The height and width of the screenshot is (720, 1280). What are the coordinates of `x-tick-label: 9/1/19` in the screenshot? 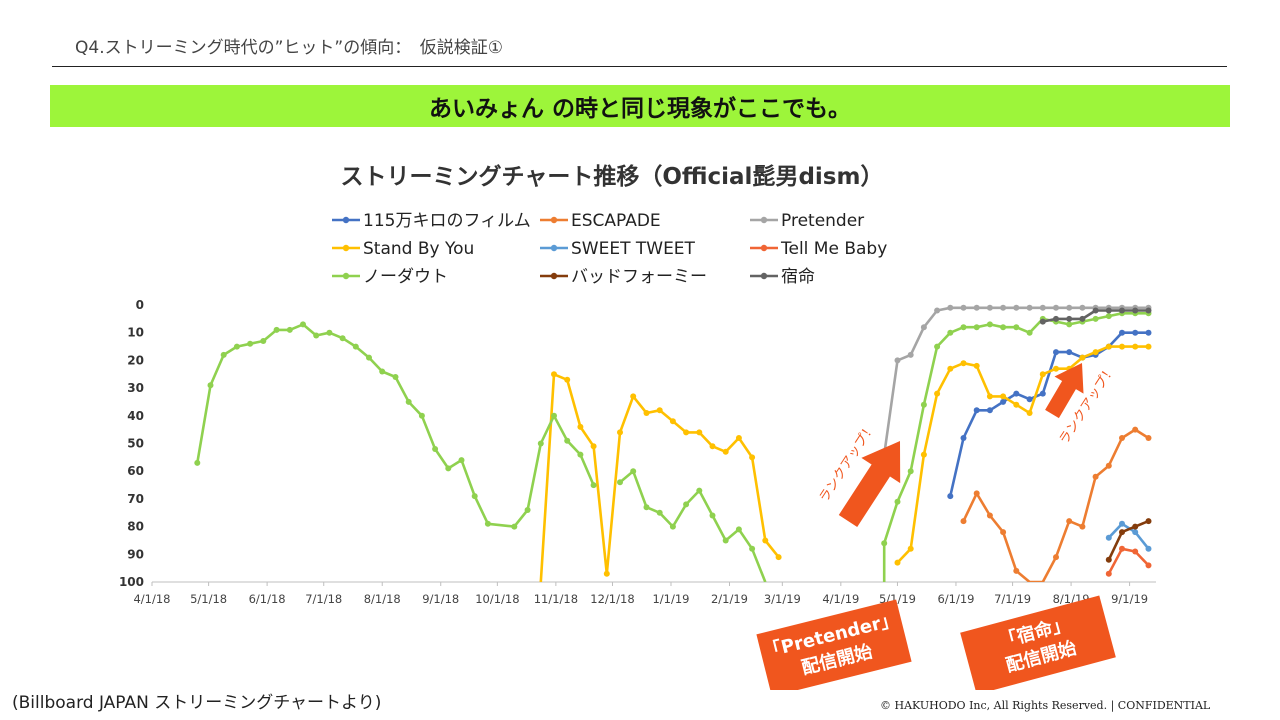 It's located at (1129, 599).